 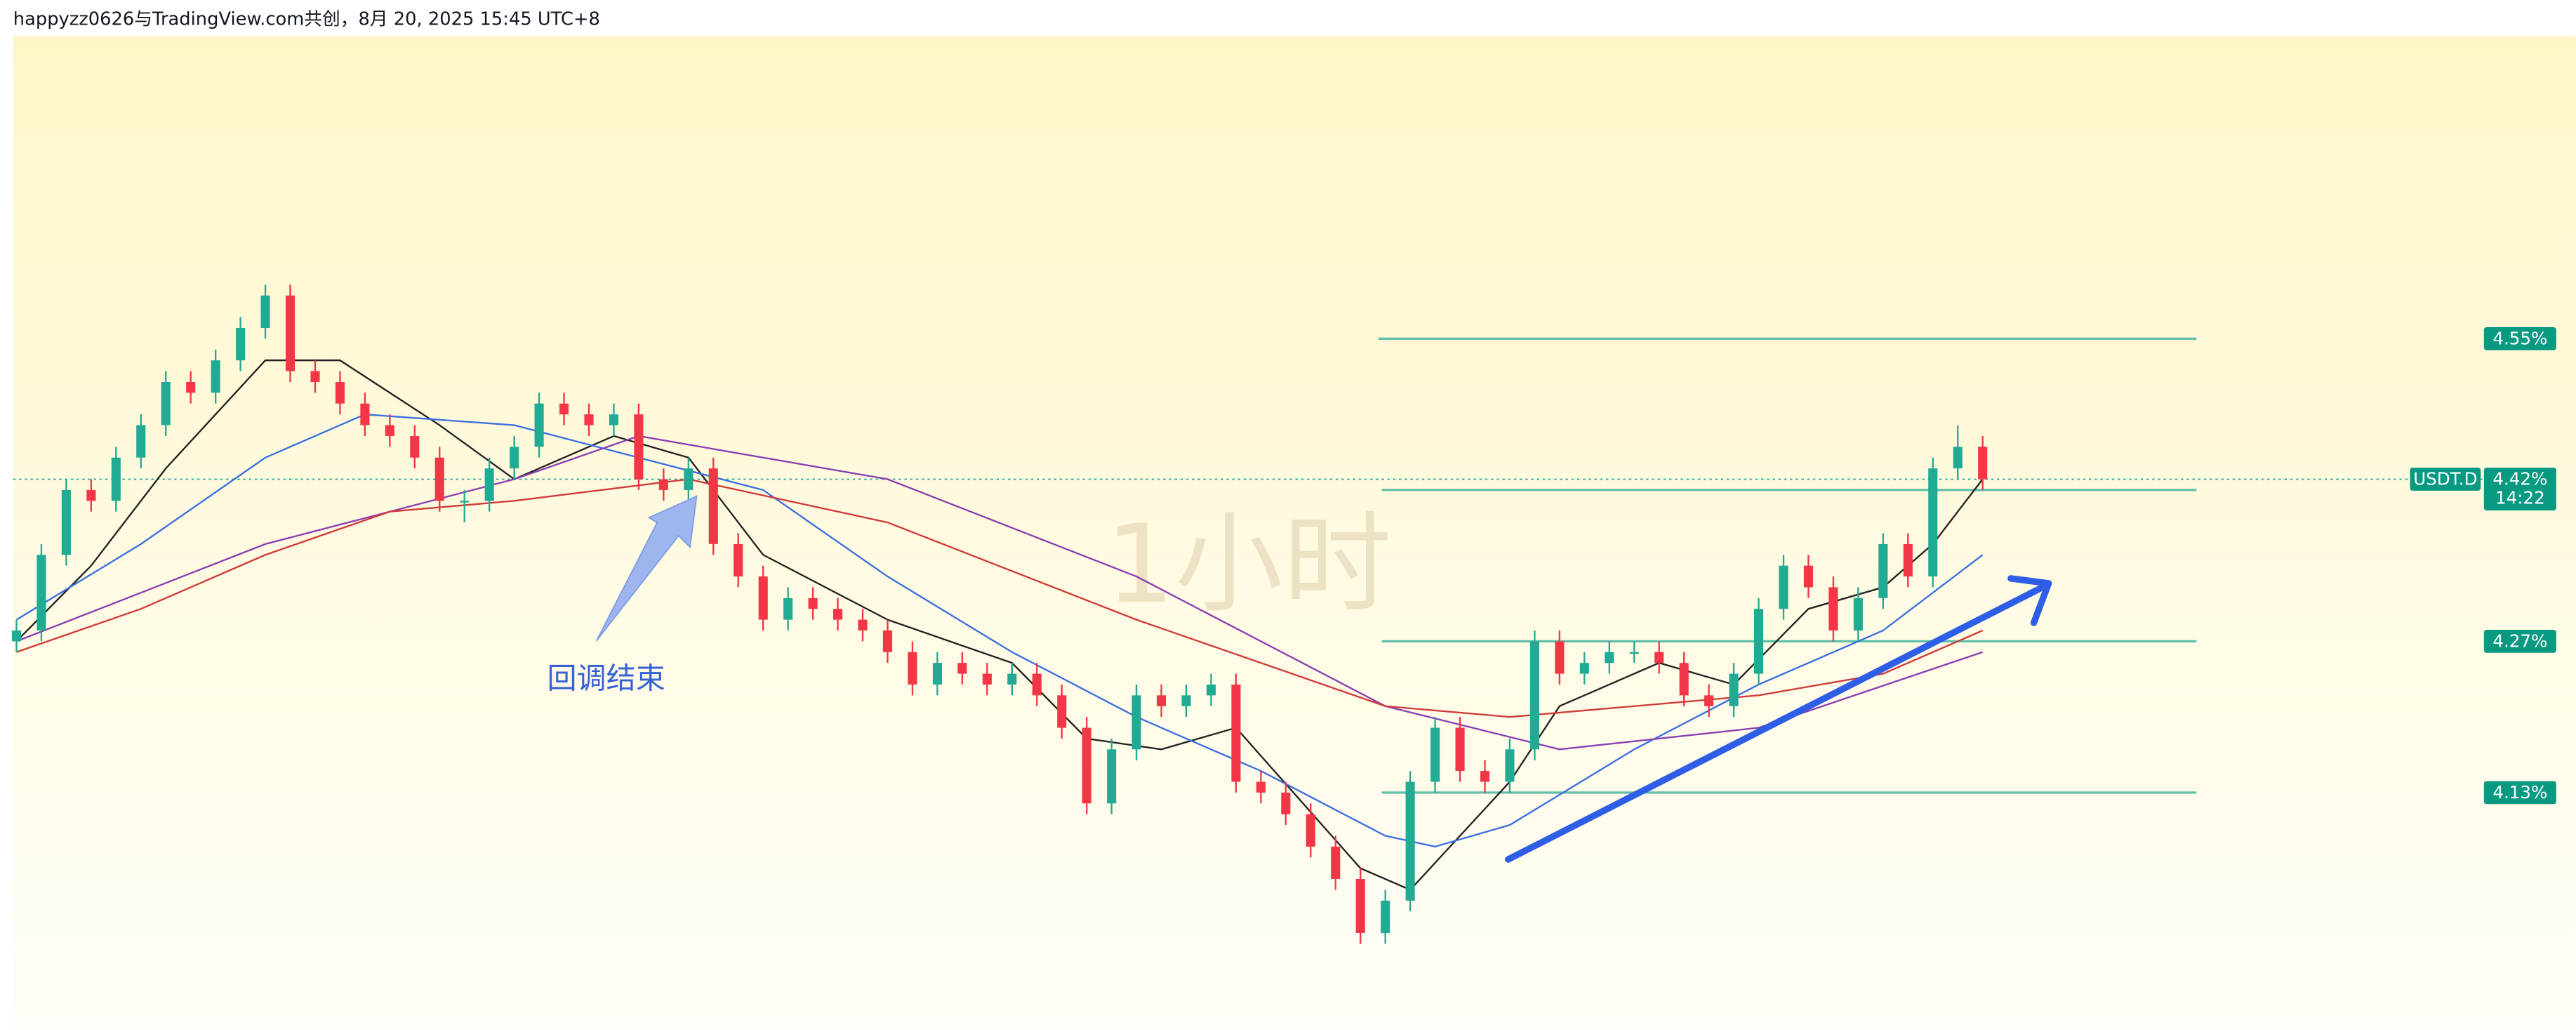 I want to click on trend-arrow, so click(x=1778, y=719).